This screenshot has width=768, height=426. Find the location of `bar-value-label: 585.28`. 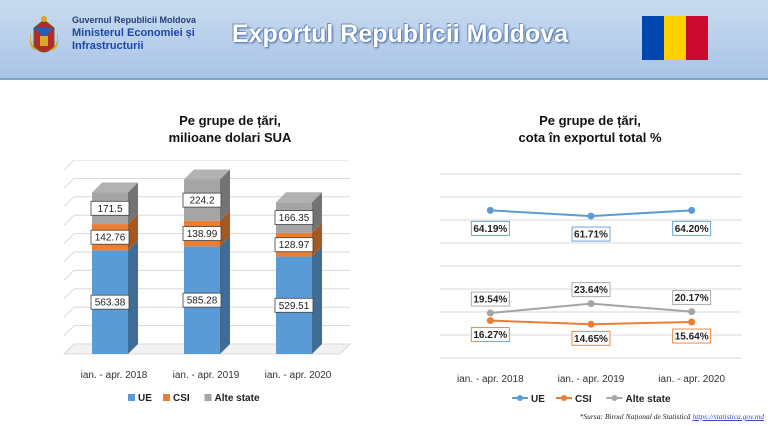

bar-value-label: 585.28 is located at coordinates (202, 301).